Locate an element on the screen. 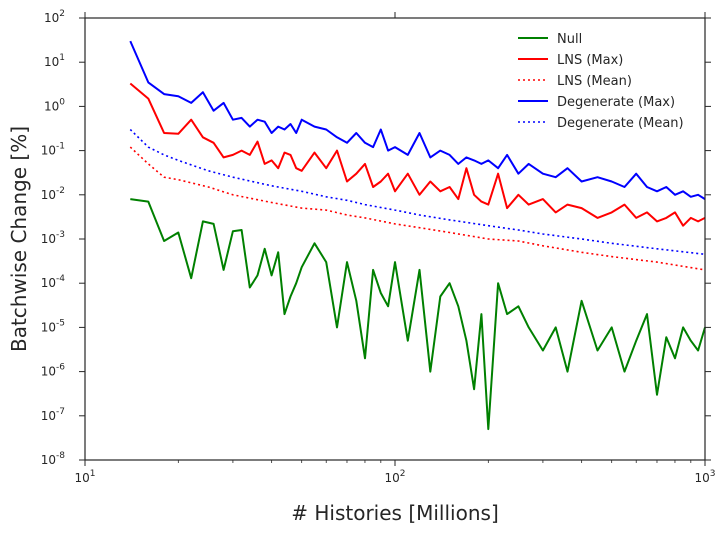  y-tick-label: 10⁻² is located at coordinates (53, 194).